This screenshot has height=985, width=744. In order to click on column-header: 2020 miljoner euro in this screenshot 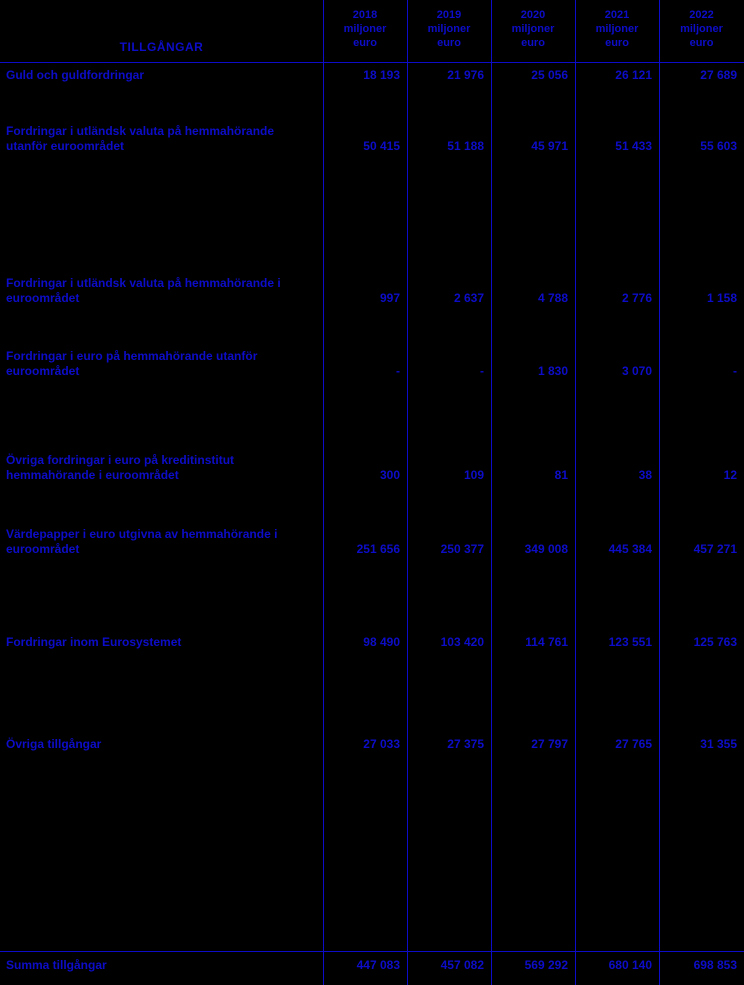, I will do `click(533, 29)`.